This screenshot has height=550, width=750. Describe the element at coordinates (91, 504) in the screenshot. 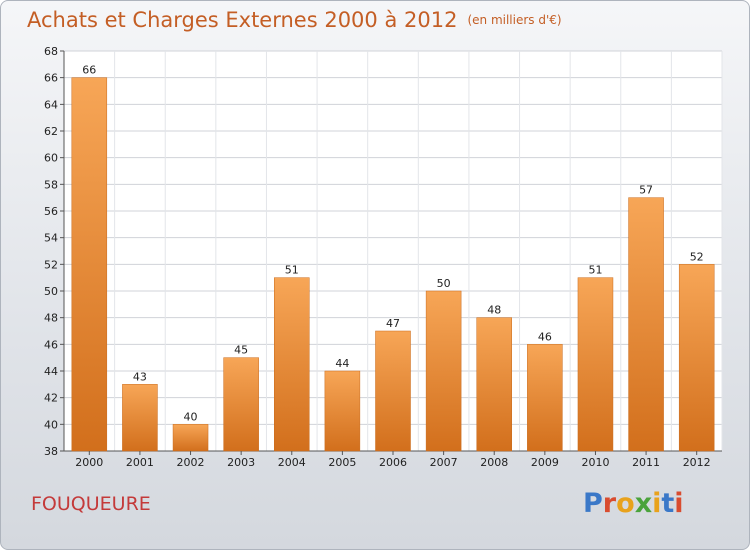

I see `commune-name: FOUQUEURE` at that location.